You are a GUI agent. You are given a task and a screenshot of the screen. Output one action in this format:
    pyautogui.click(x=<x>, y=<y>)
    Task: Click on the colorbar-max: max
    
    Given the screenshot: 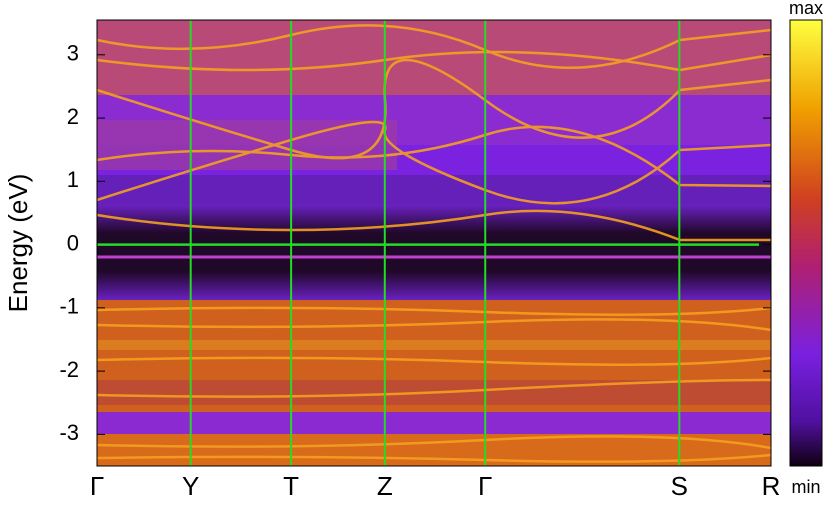 What is the action you would take?
    pyautogui.click(x=806, y=9)
    